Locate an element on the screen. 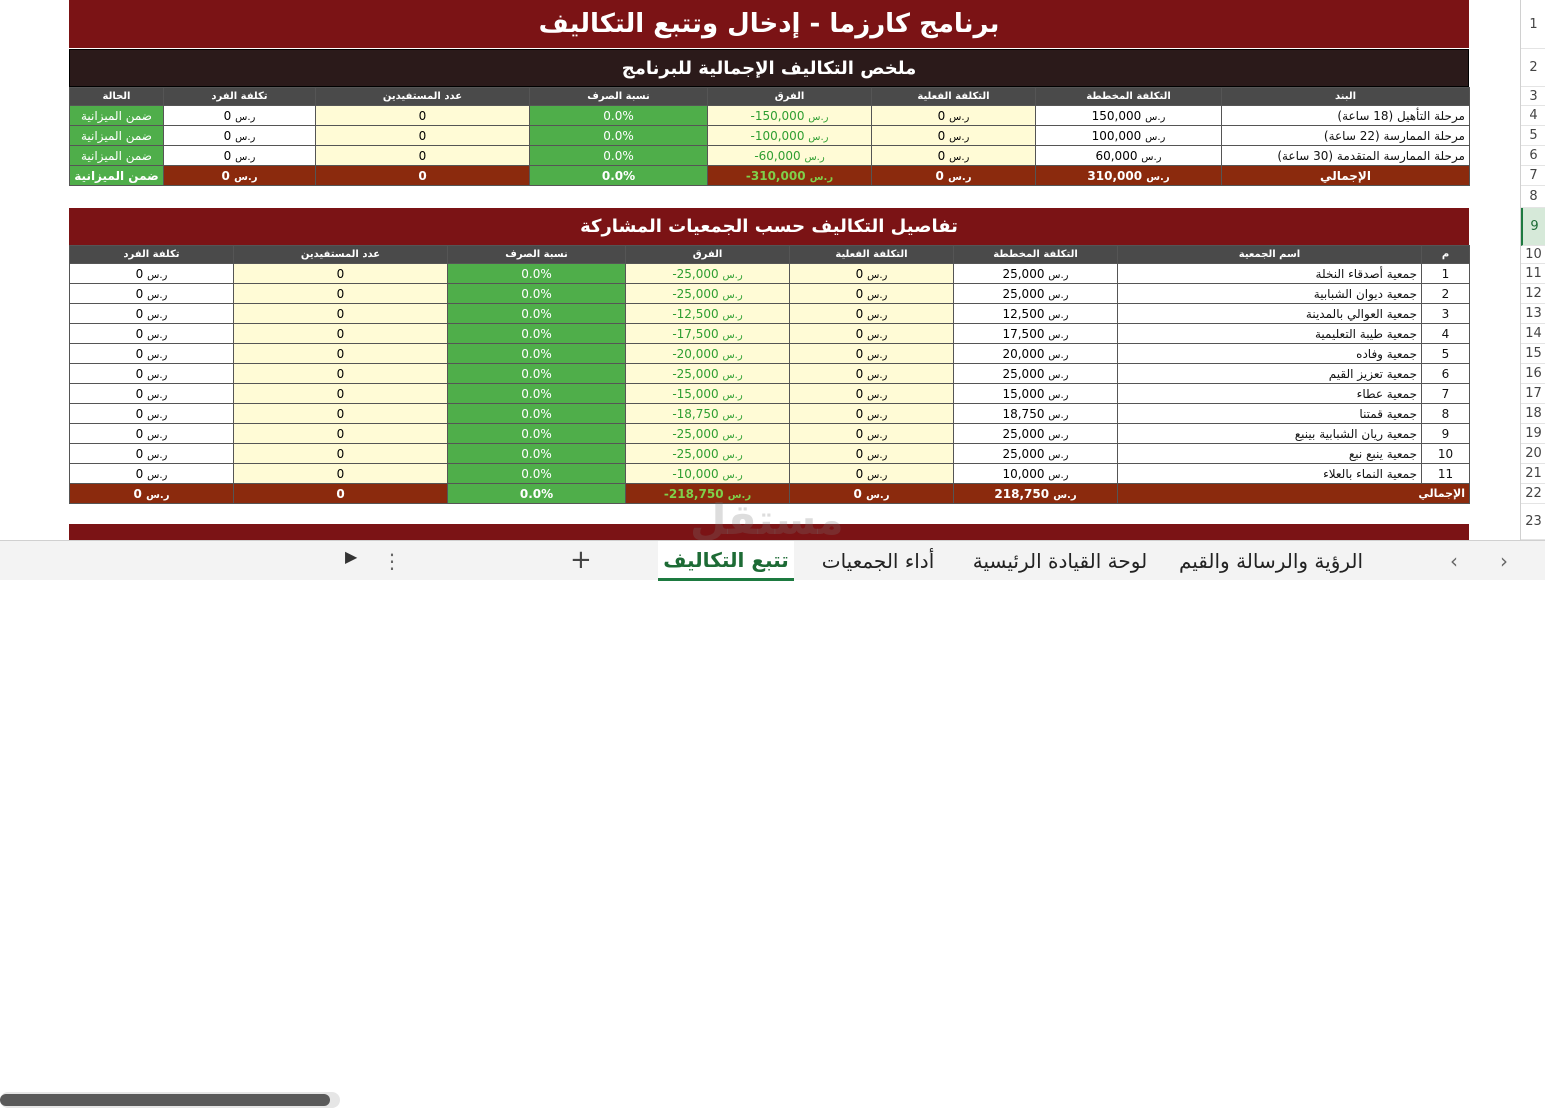  row-header: 23 is located at coordinates (1533, 522).